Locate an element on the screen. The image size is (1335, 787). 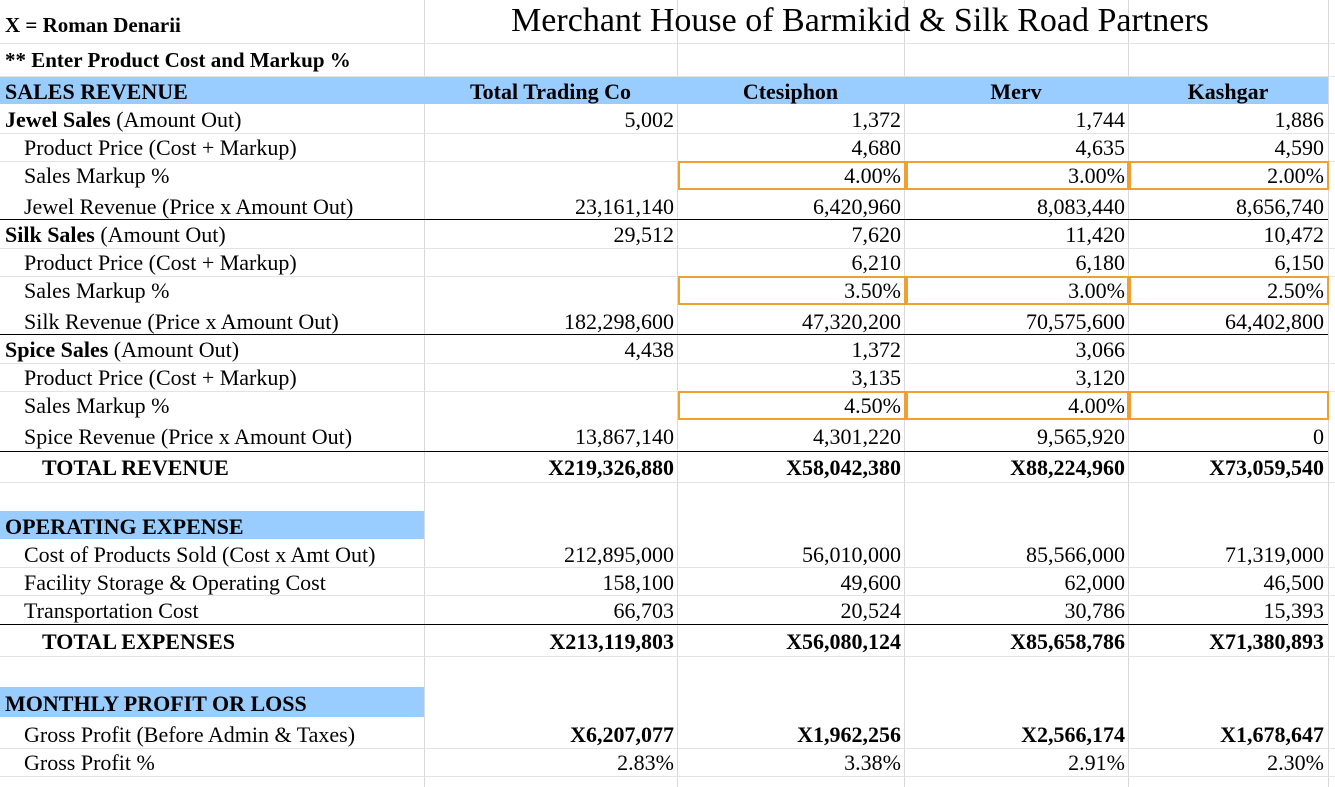
silk-revenue-kashgar: 64,402,800 is located at coordinates (1274, 321).